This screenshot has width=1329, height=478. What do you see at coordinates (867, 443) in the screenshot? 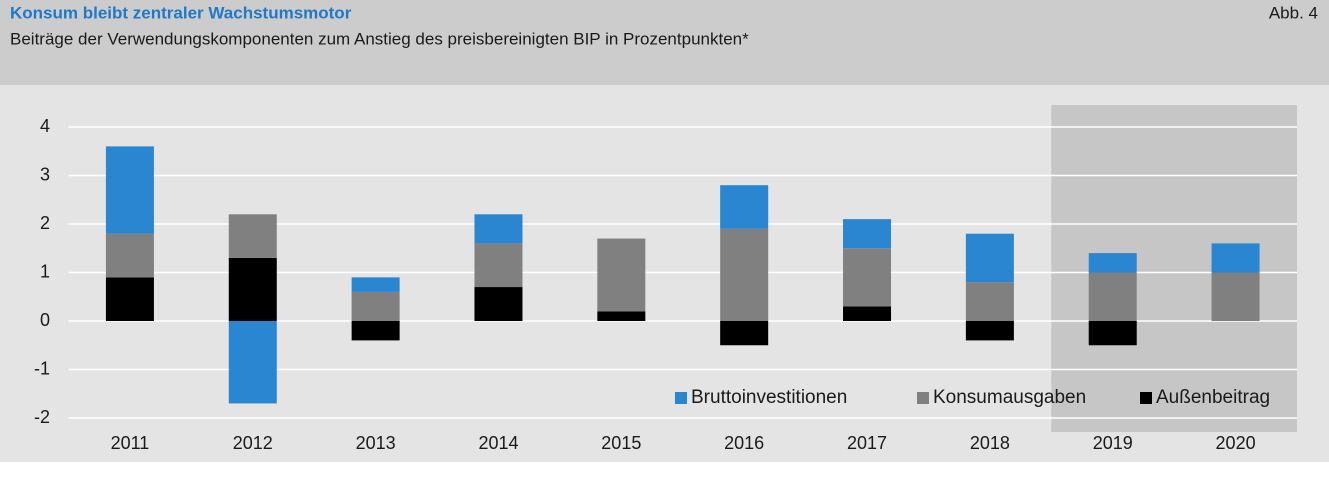
I see `x-tick-label: 2017` at bounding box center [867, 443].